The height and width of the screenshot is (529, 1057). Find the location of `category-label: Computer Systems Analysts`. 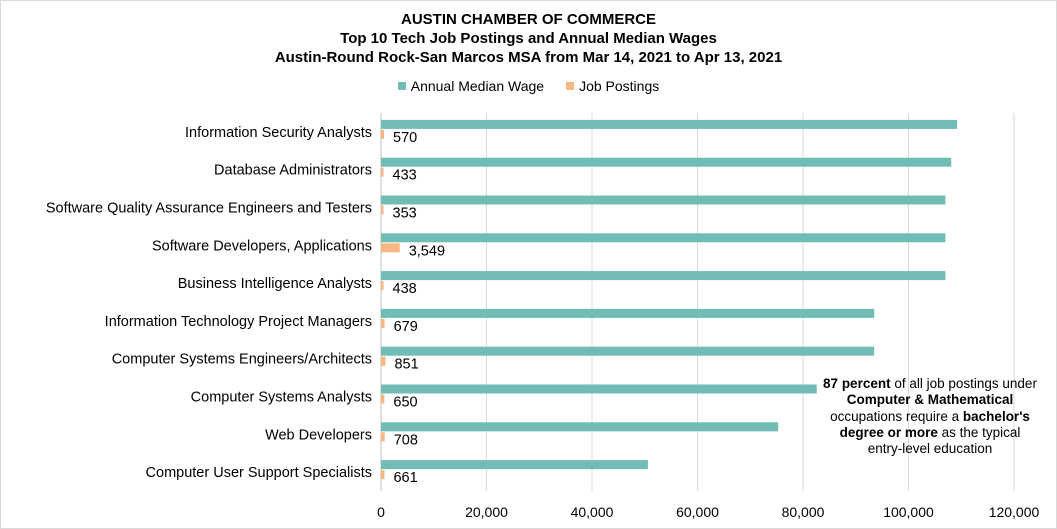

category-label: Computer Systems Analysts is located at coordinates (281, 398).